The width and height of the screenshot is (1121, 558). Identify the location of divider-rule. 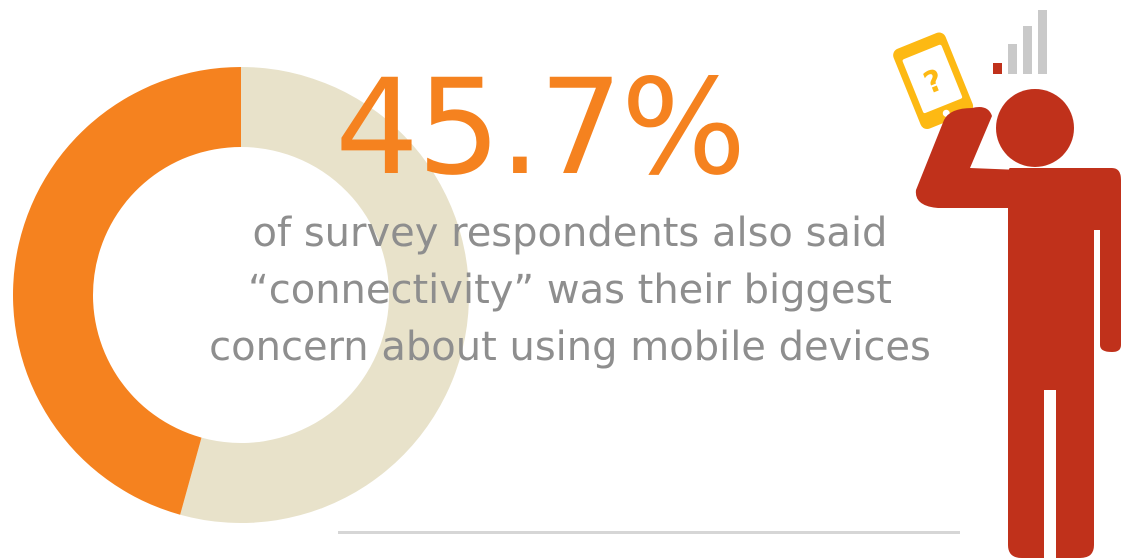
(649, 532).